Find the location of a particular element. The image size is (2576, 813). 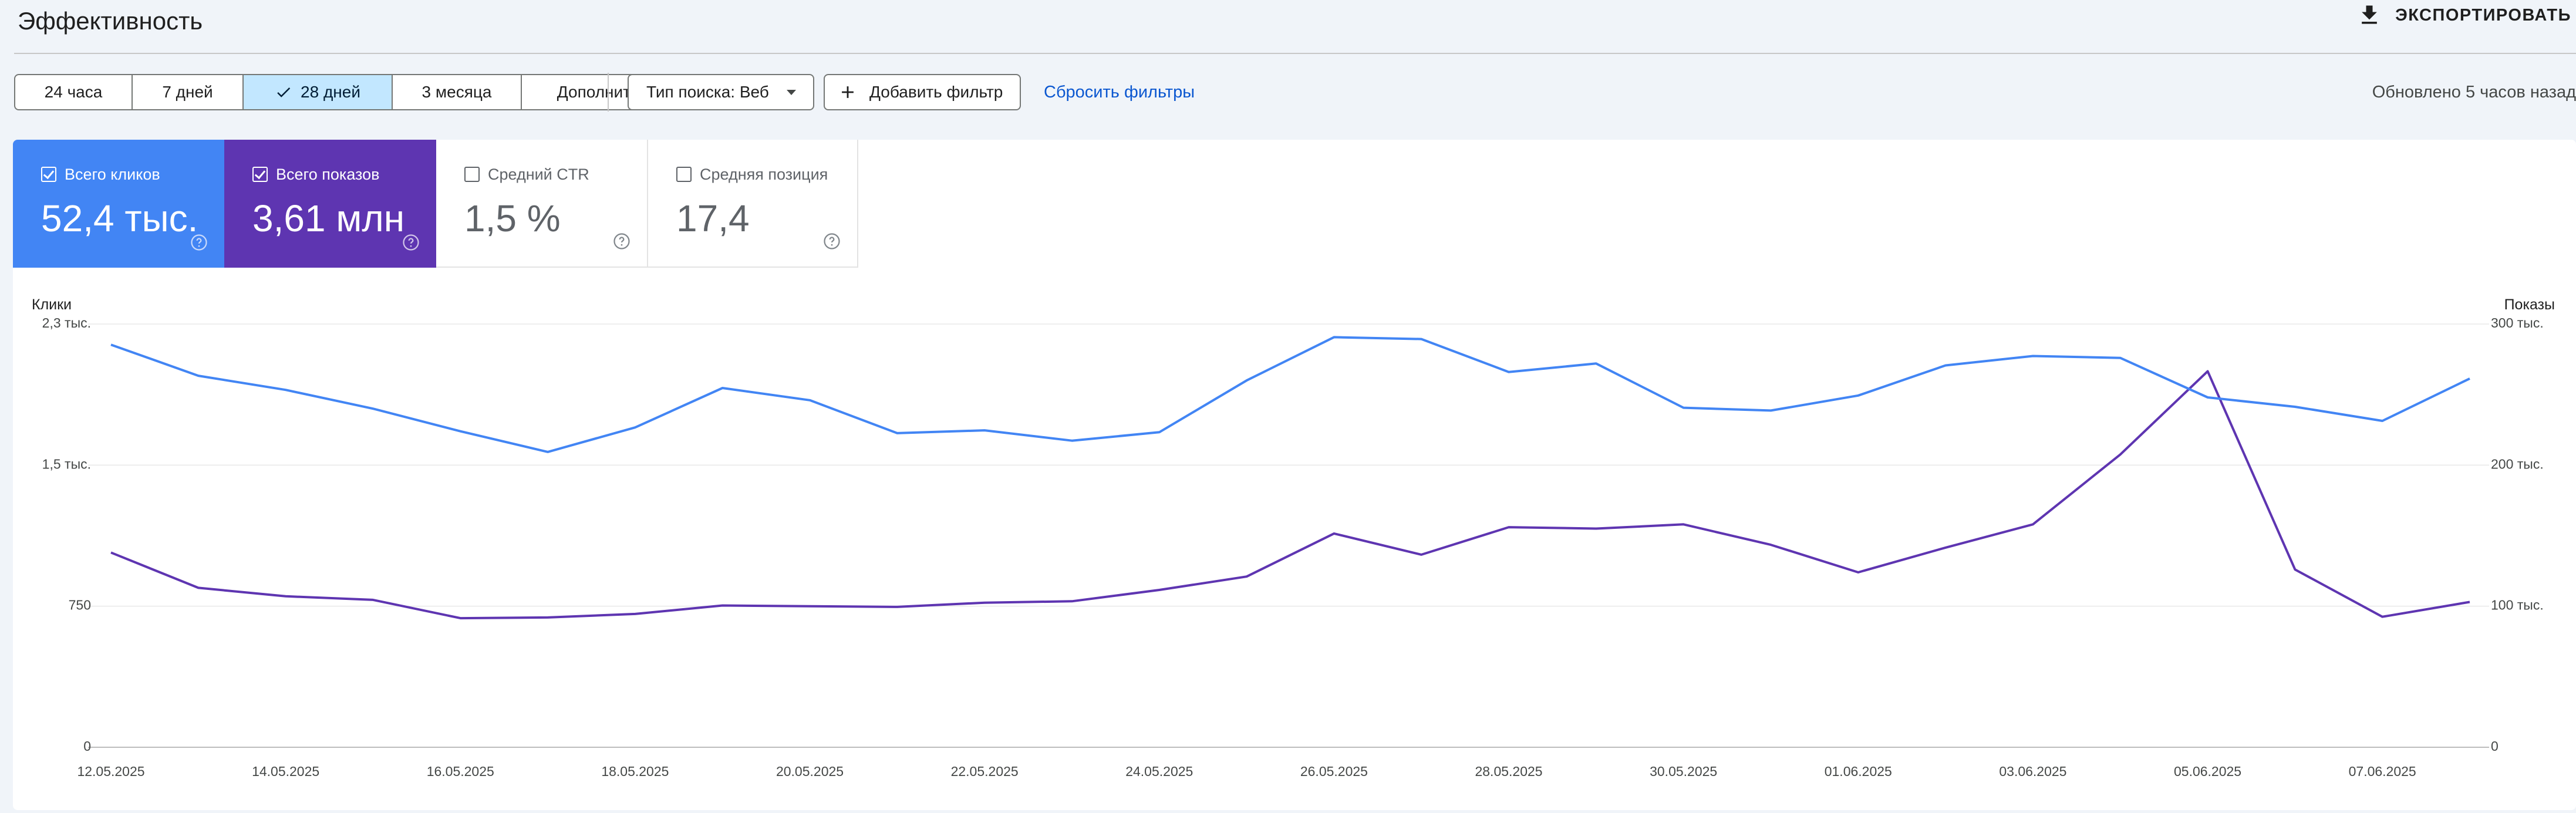

right-tick-label: 0 is located at coordinates (2495, 746).